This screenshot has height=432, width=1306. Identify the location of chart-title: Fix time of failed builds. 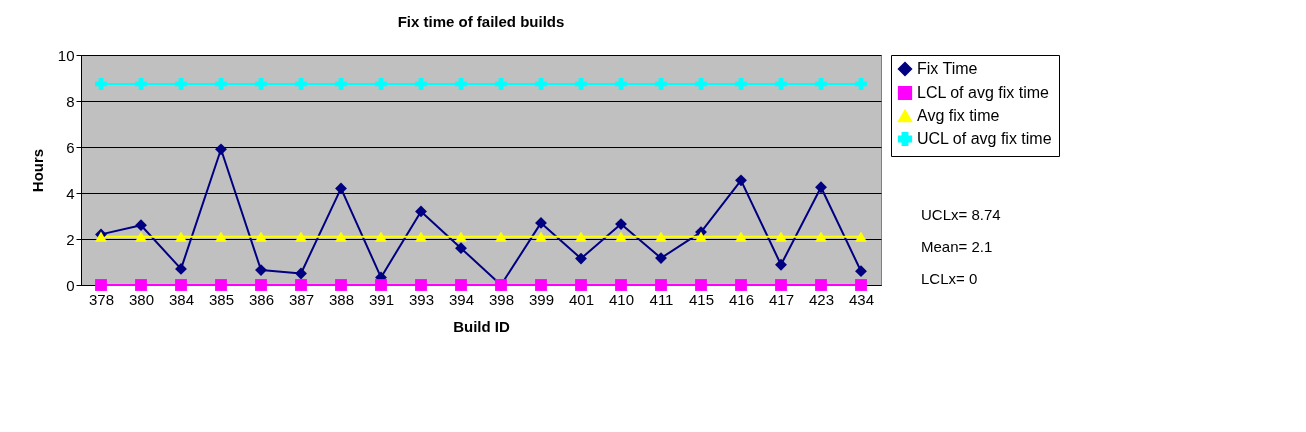
(481, 21).